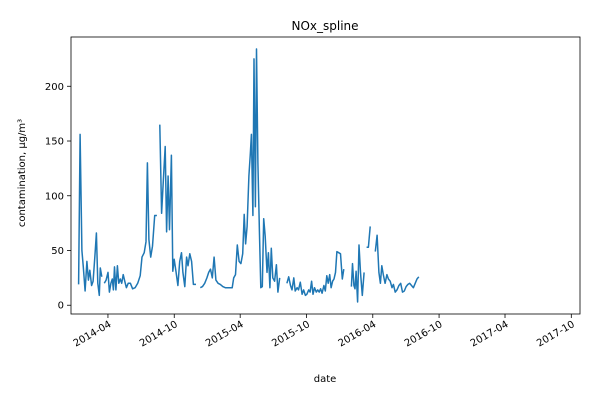 The image size is (600, 400). Describe the element at coordinates (61, 306) in the screenshot. I see `y-tick-label: 0` at that location.